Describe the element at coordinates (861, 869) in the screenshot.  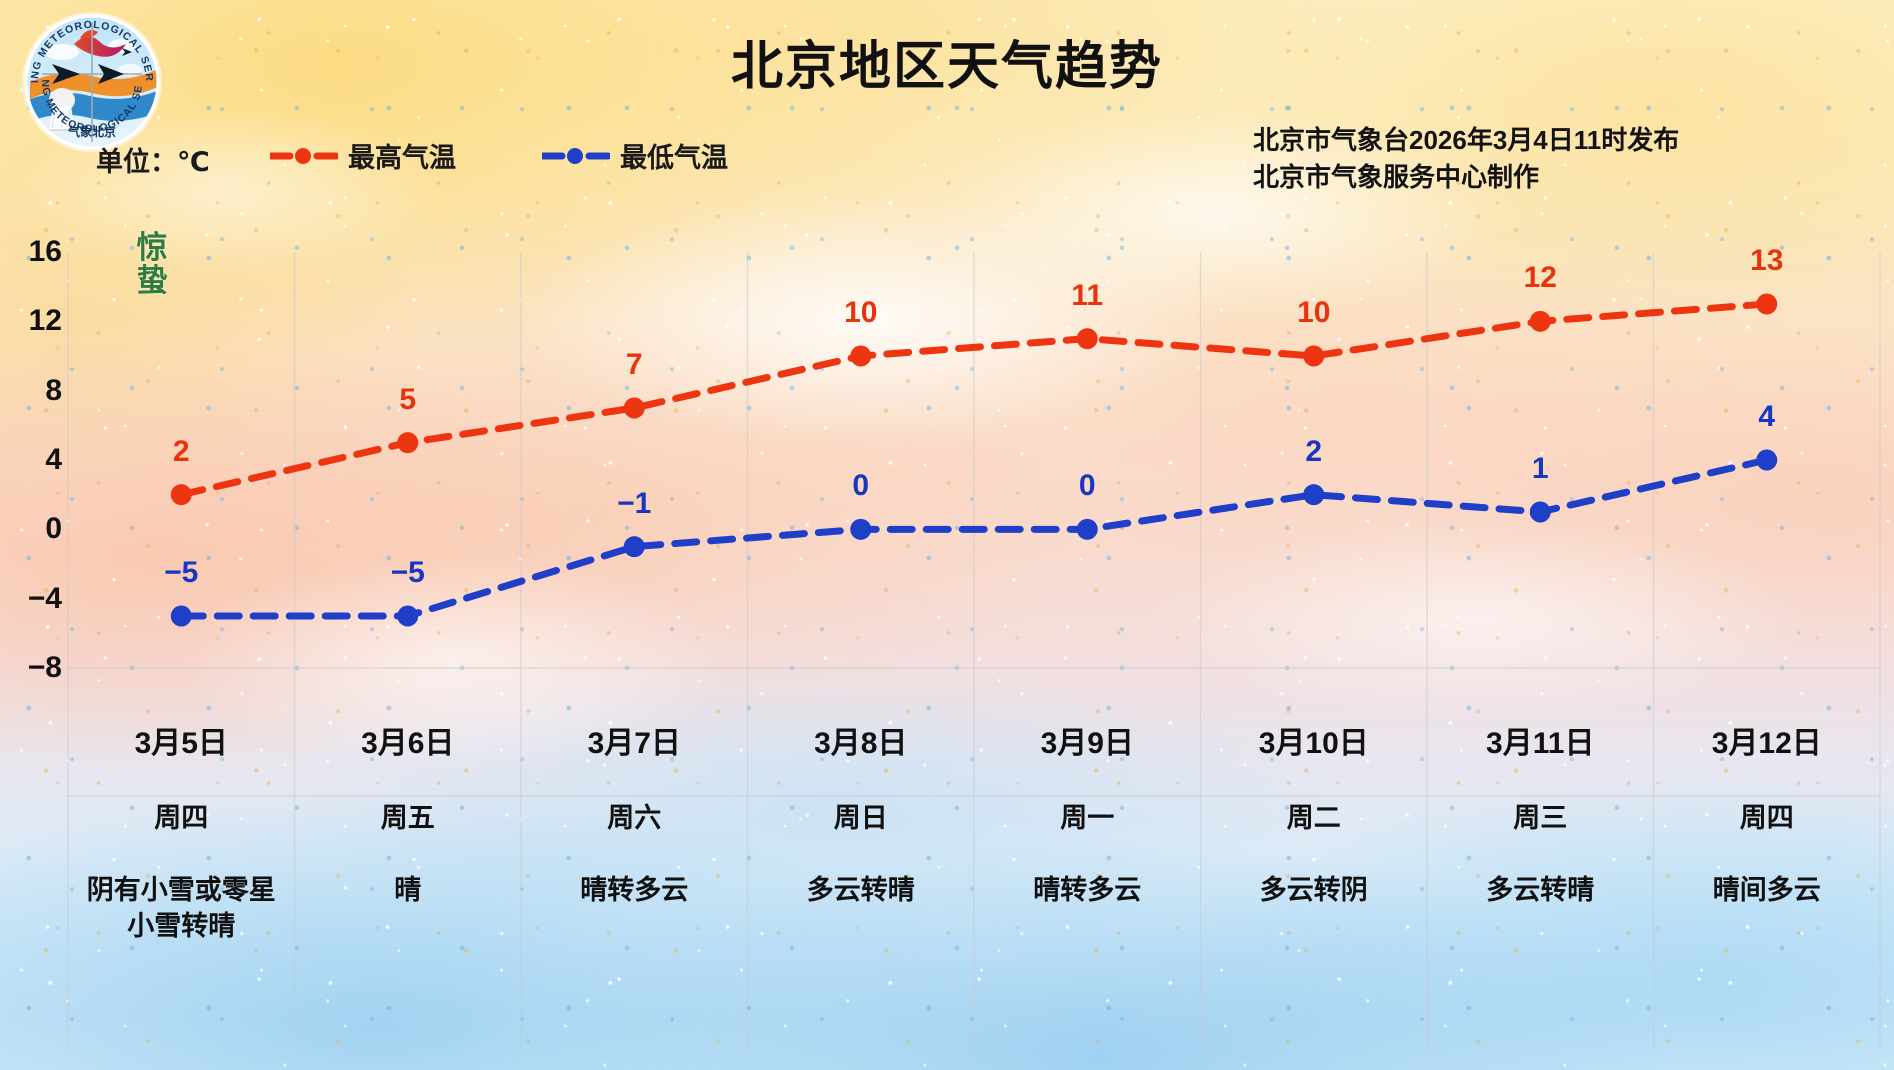
I see `day-column: 3月8日周日多云转晴` at that location.